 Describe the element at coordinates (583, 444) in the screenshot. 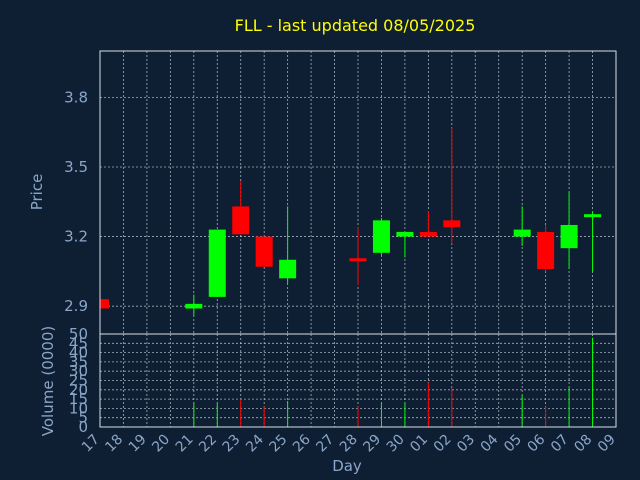

I see `day-tick-label: 08` at that location.